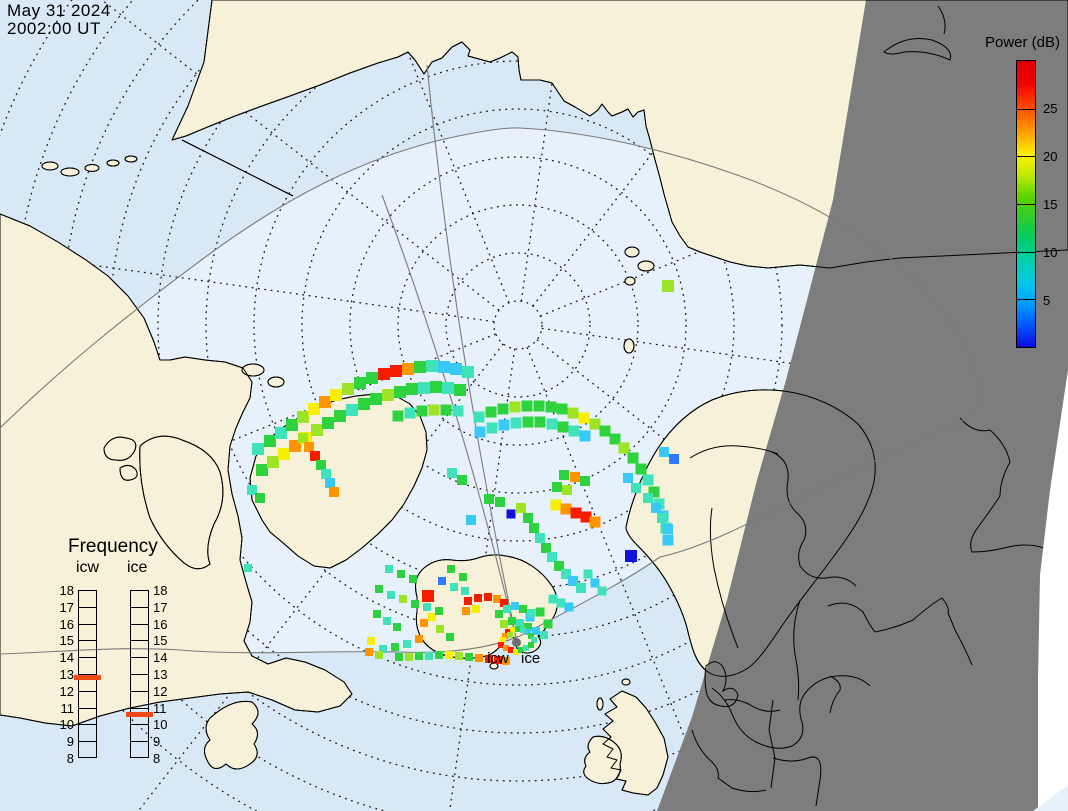  I want to click on island-newfoundland, so click(231, 735).